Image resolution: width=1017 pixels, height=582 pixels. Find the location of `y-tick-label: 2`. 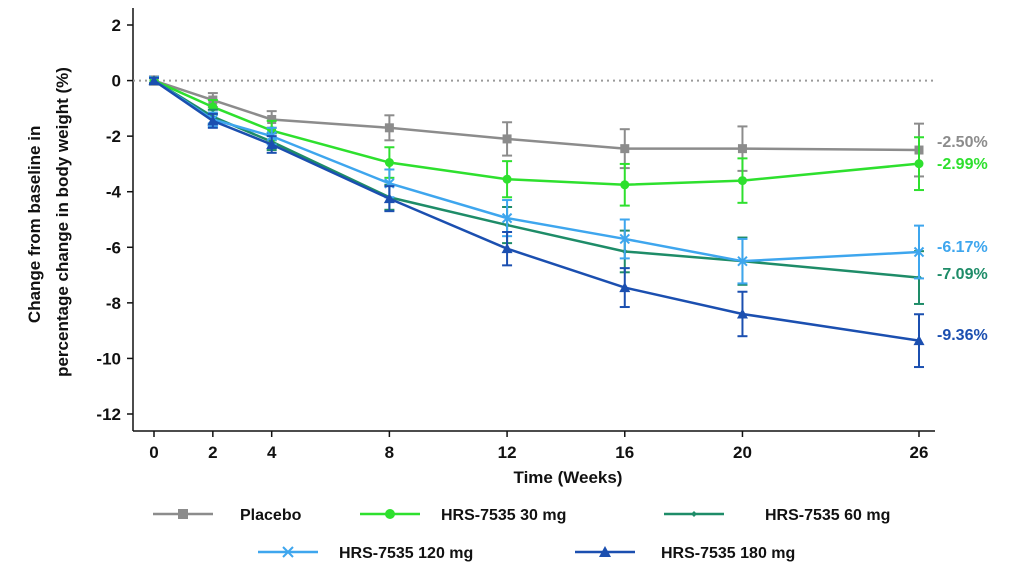

y-tick-label: 2 is located at coordinates (116, 25).